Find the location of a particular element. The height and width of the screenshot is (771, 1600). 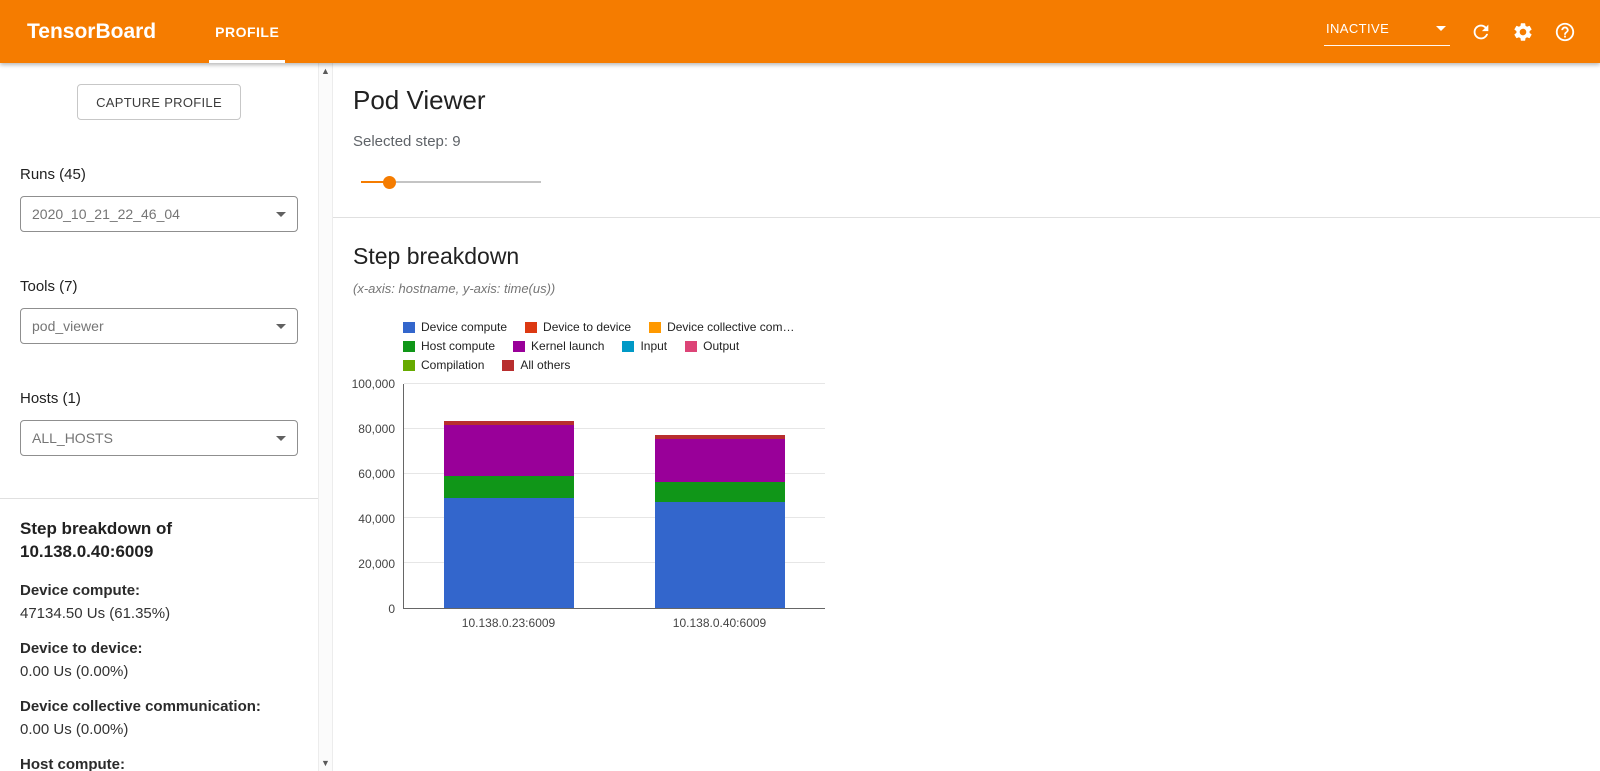

scroll-down-icon: ▼ is located at coordinates (325, 763).